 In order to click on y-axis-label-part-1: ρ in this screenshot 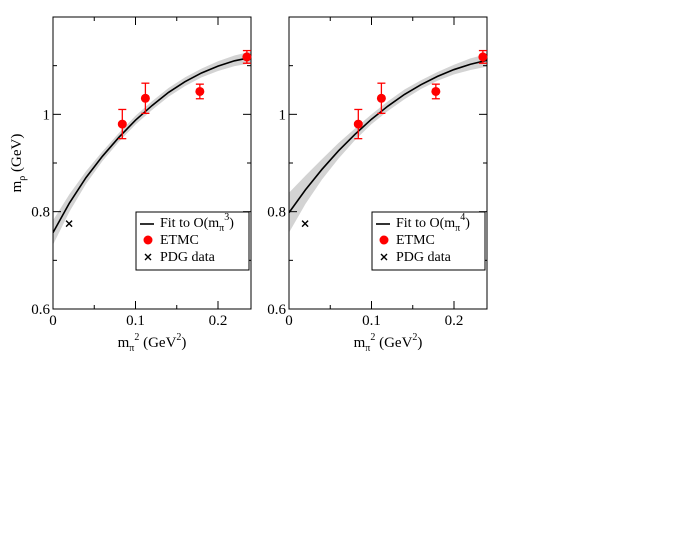, I will do `click(22, 178)`.